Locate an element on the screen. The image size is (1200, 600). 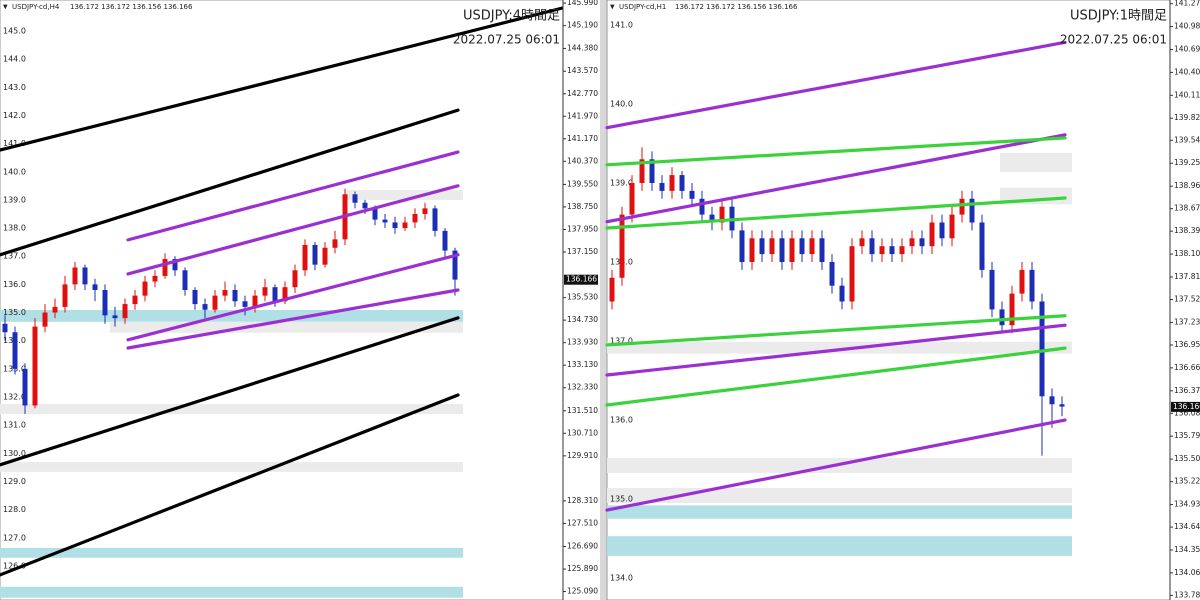
y-tick-label: 134.065 is located at coordinates (1187, 572).